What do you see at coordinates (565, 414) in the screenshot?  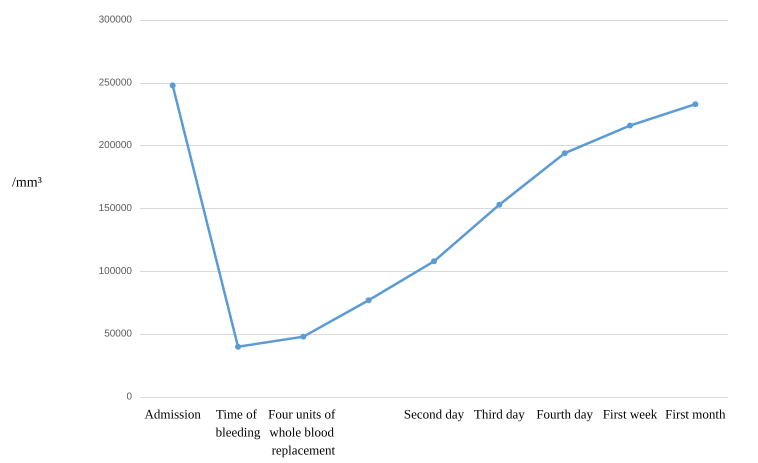 I see `x-tick-label: Fourth day` at bounding box center [565, 414].